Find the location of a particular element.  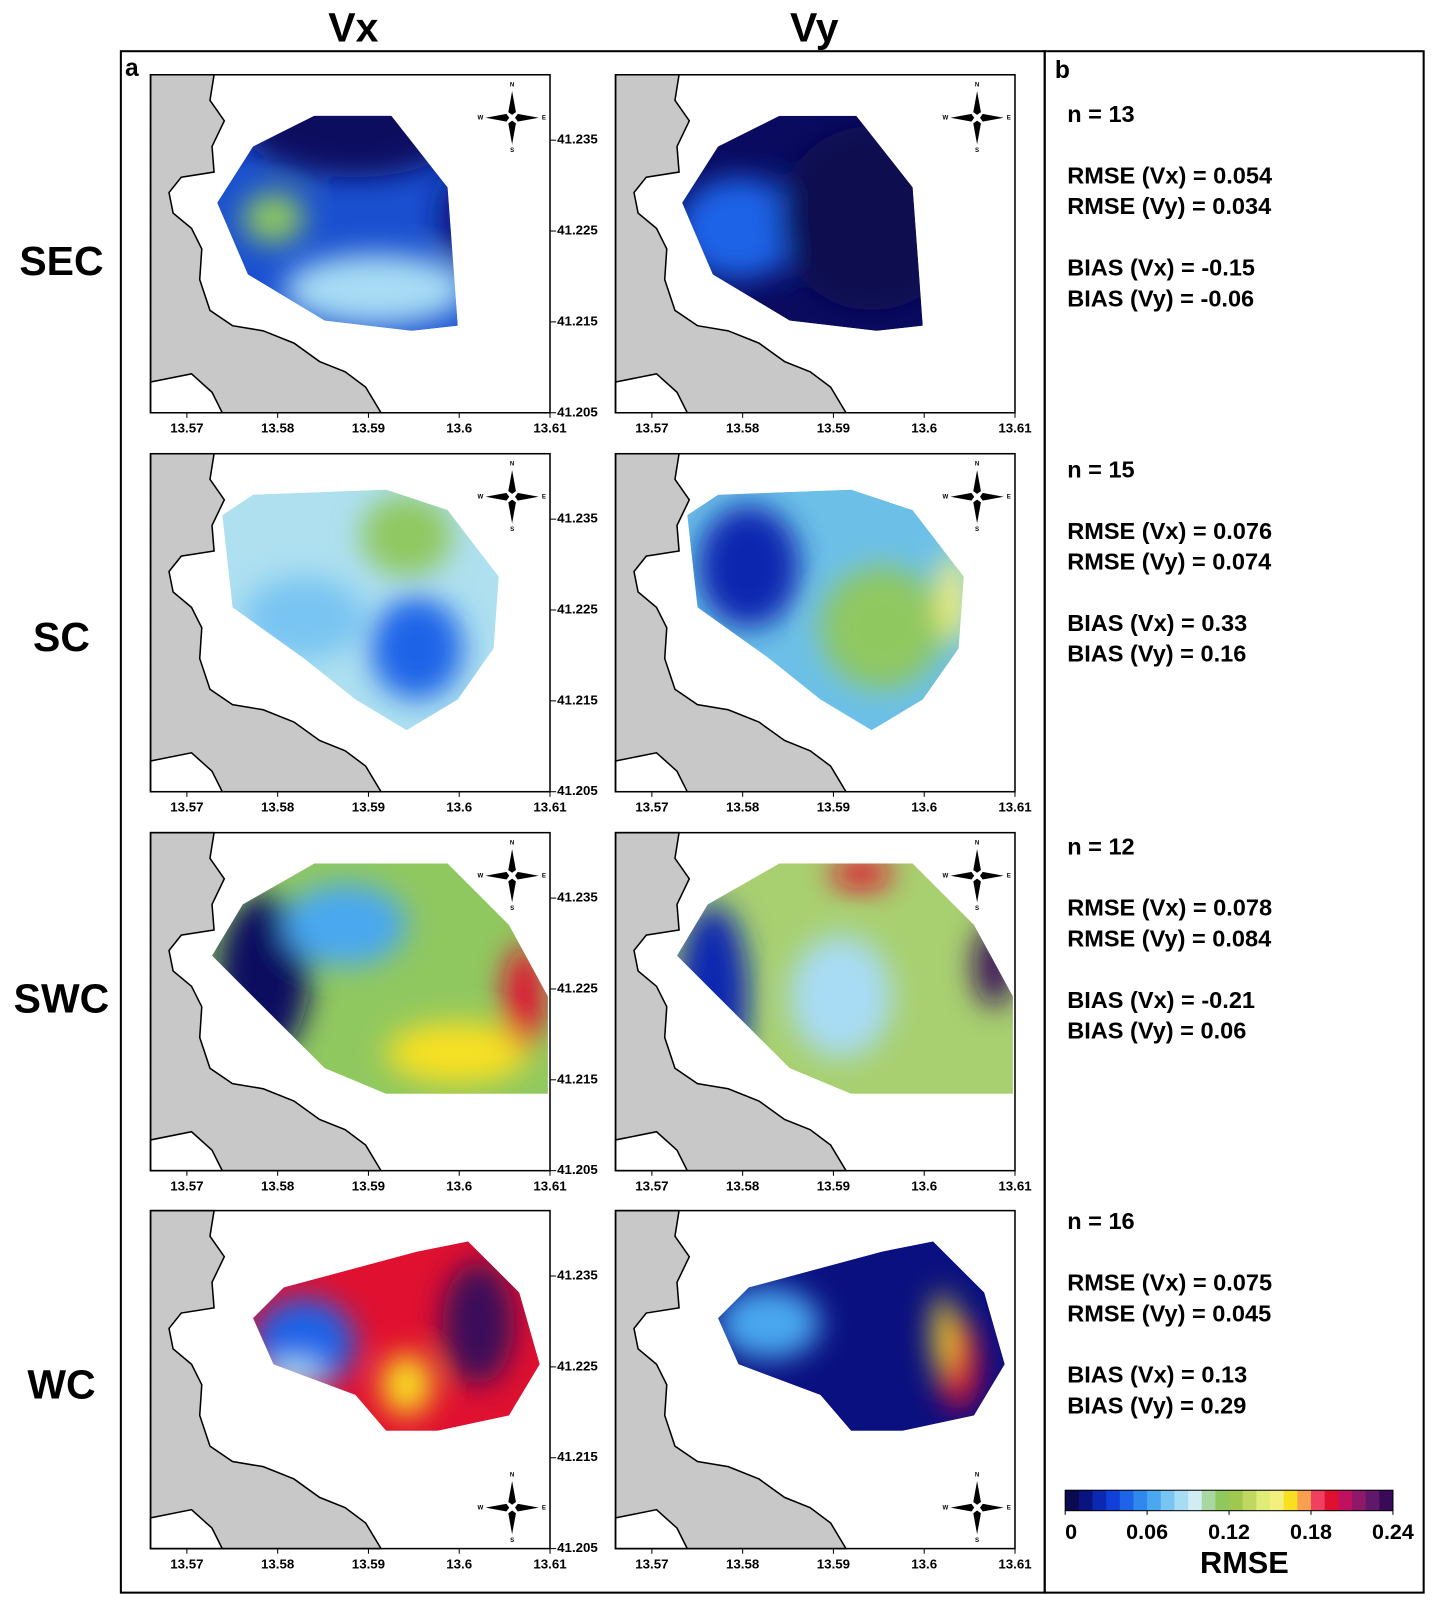

y-tick-label: 41.225 is located at coordinates (577, 230).